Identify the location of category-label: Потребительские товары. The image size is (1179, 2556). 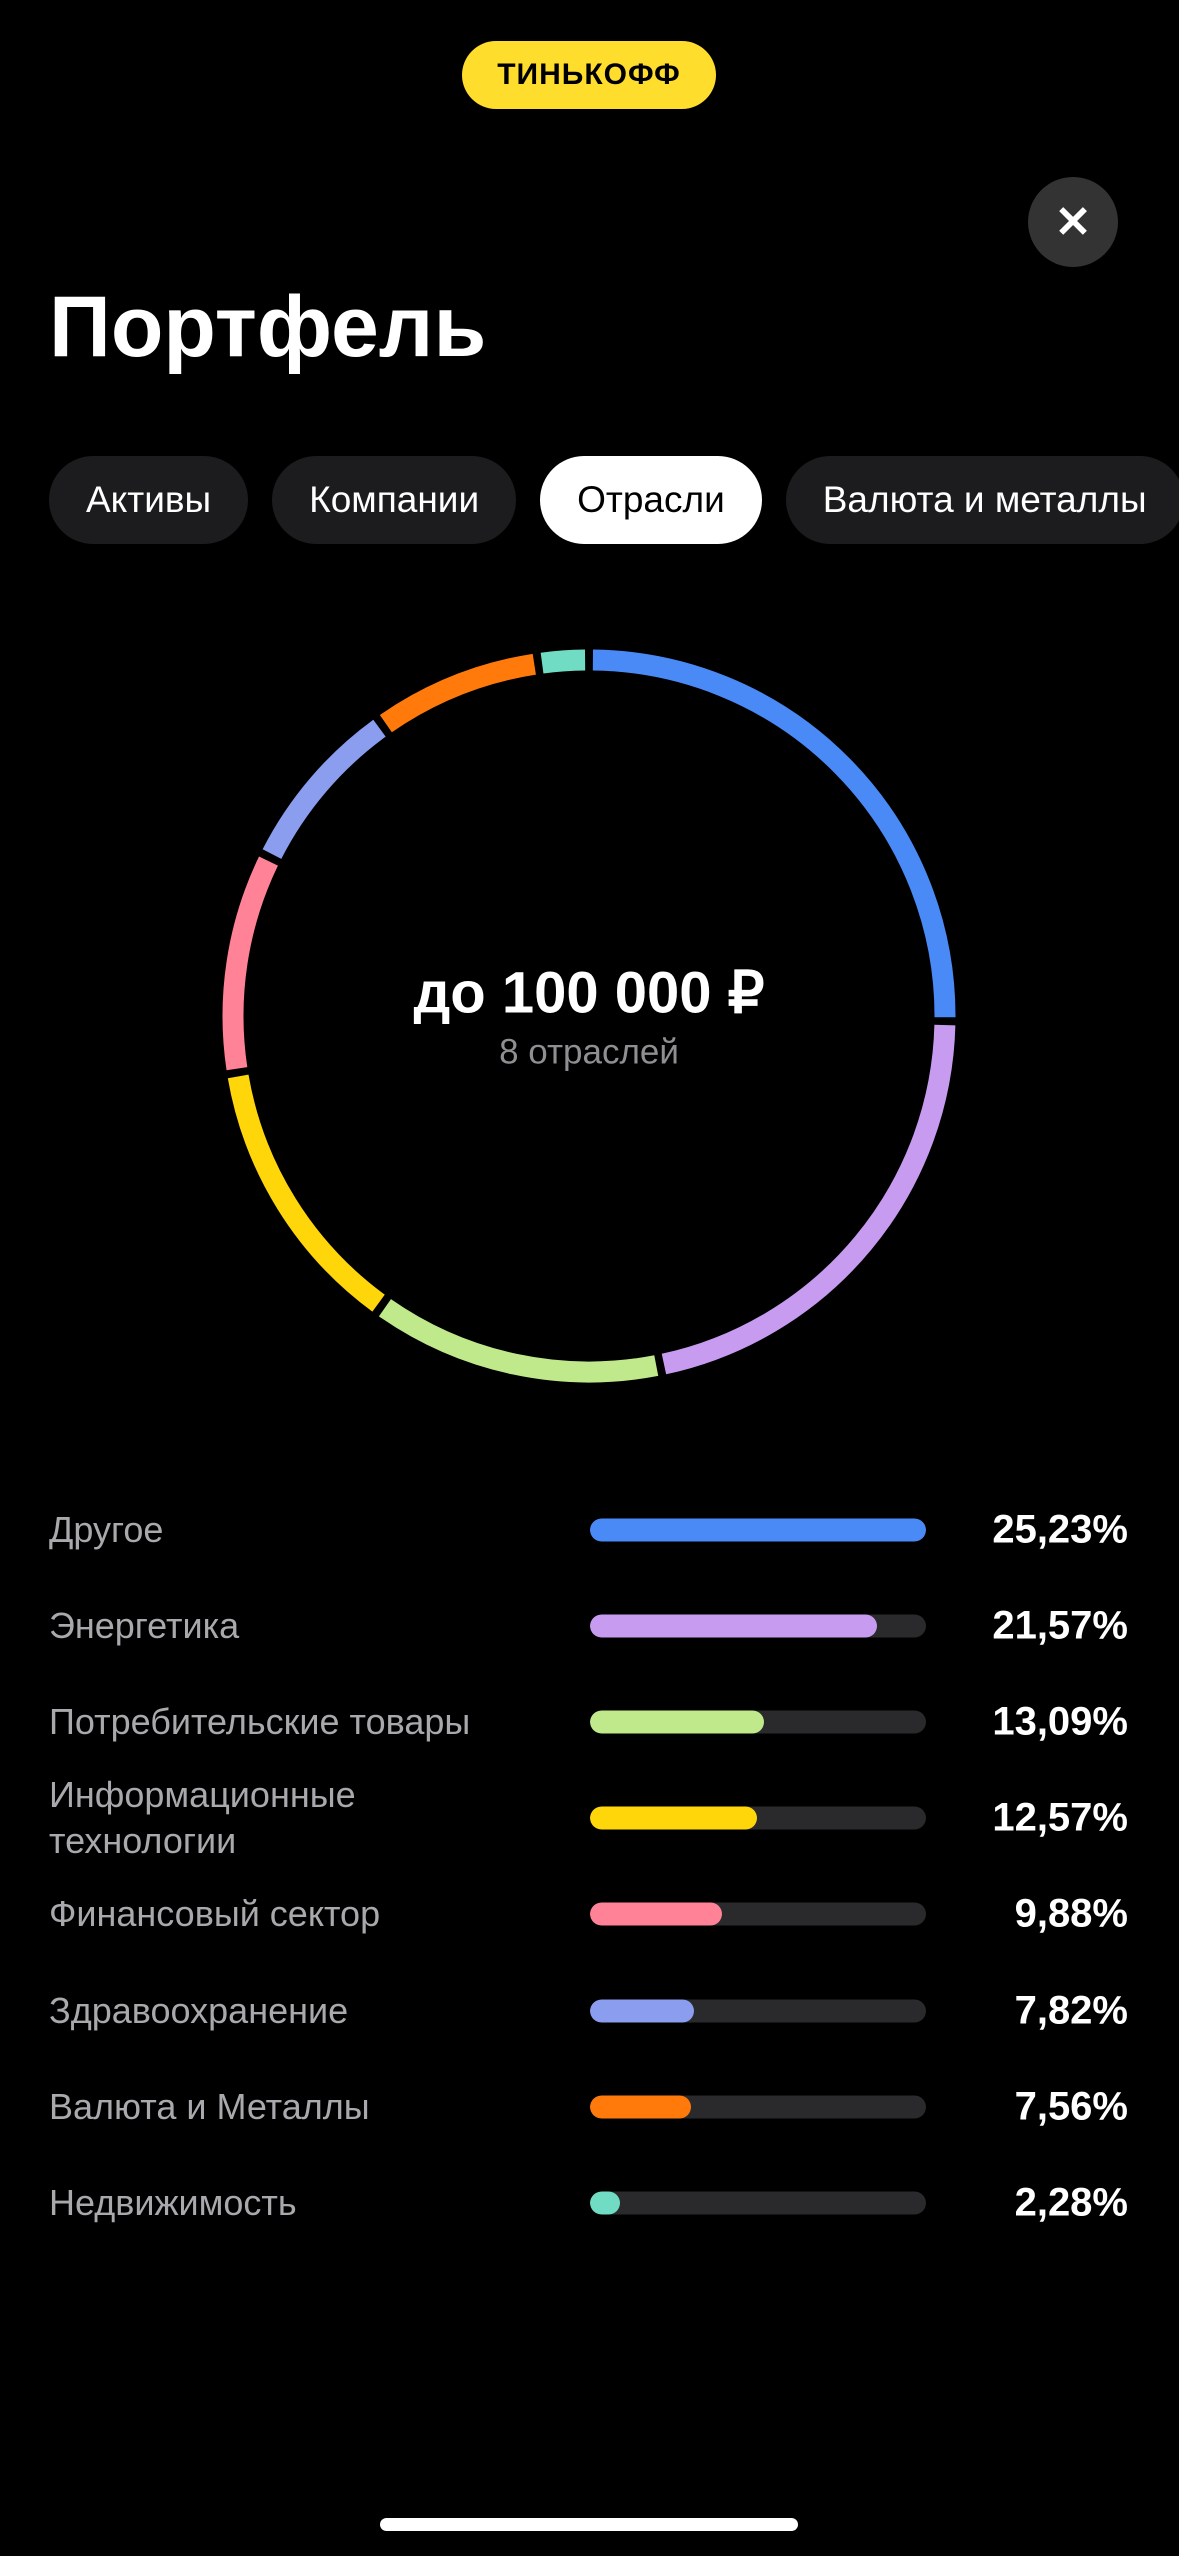
(260, 1722).